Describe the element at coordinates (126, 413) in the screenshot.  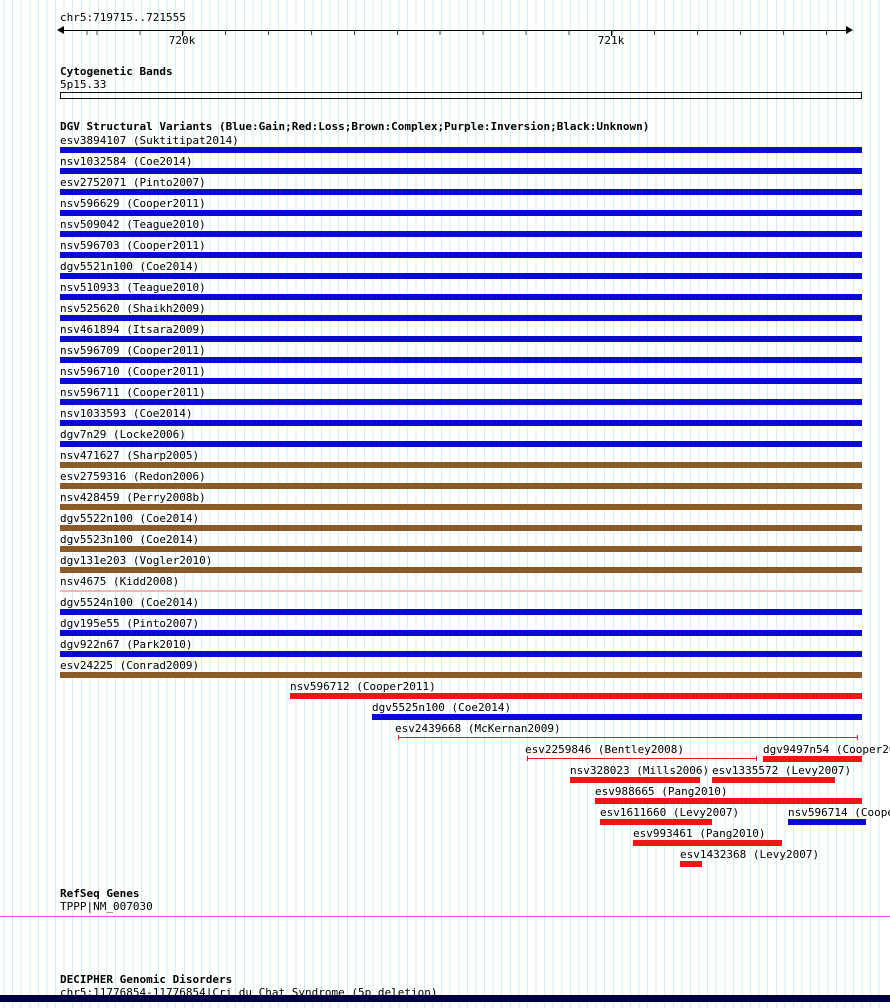
I see `variant-label: nsv1033593 (Coe2014)` at that location.